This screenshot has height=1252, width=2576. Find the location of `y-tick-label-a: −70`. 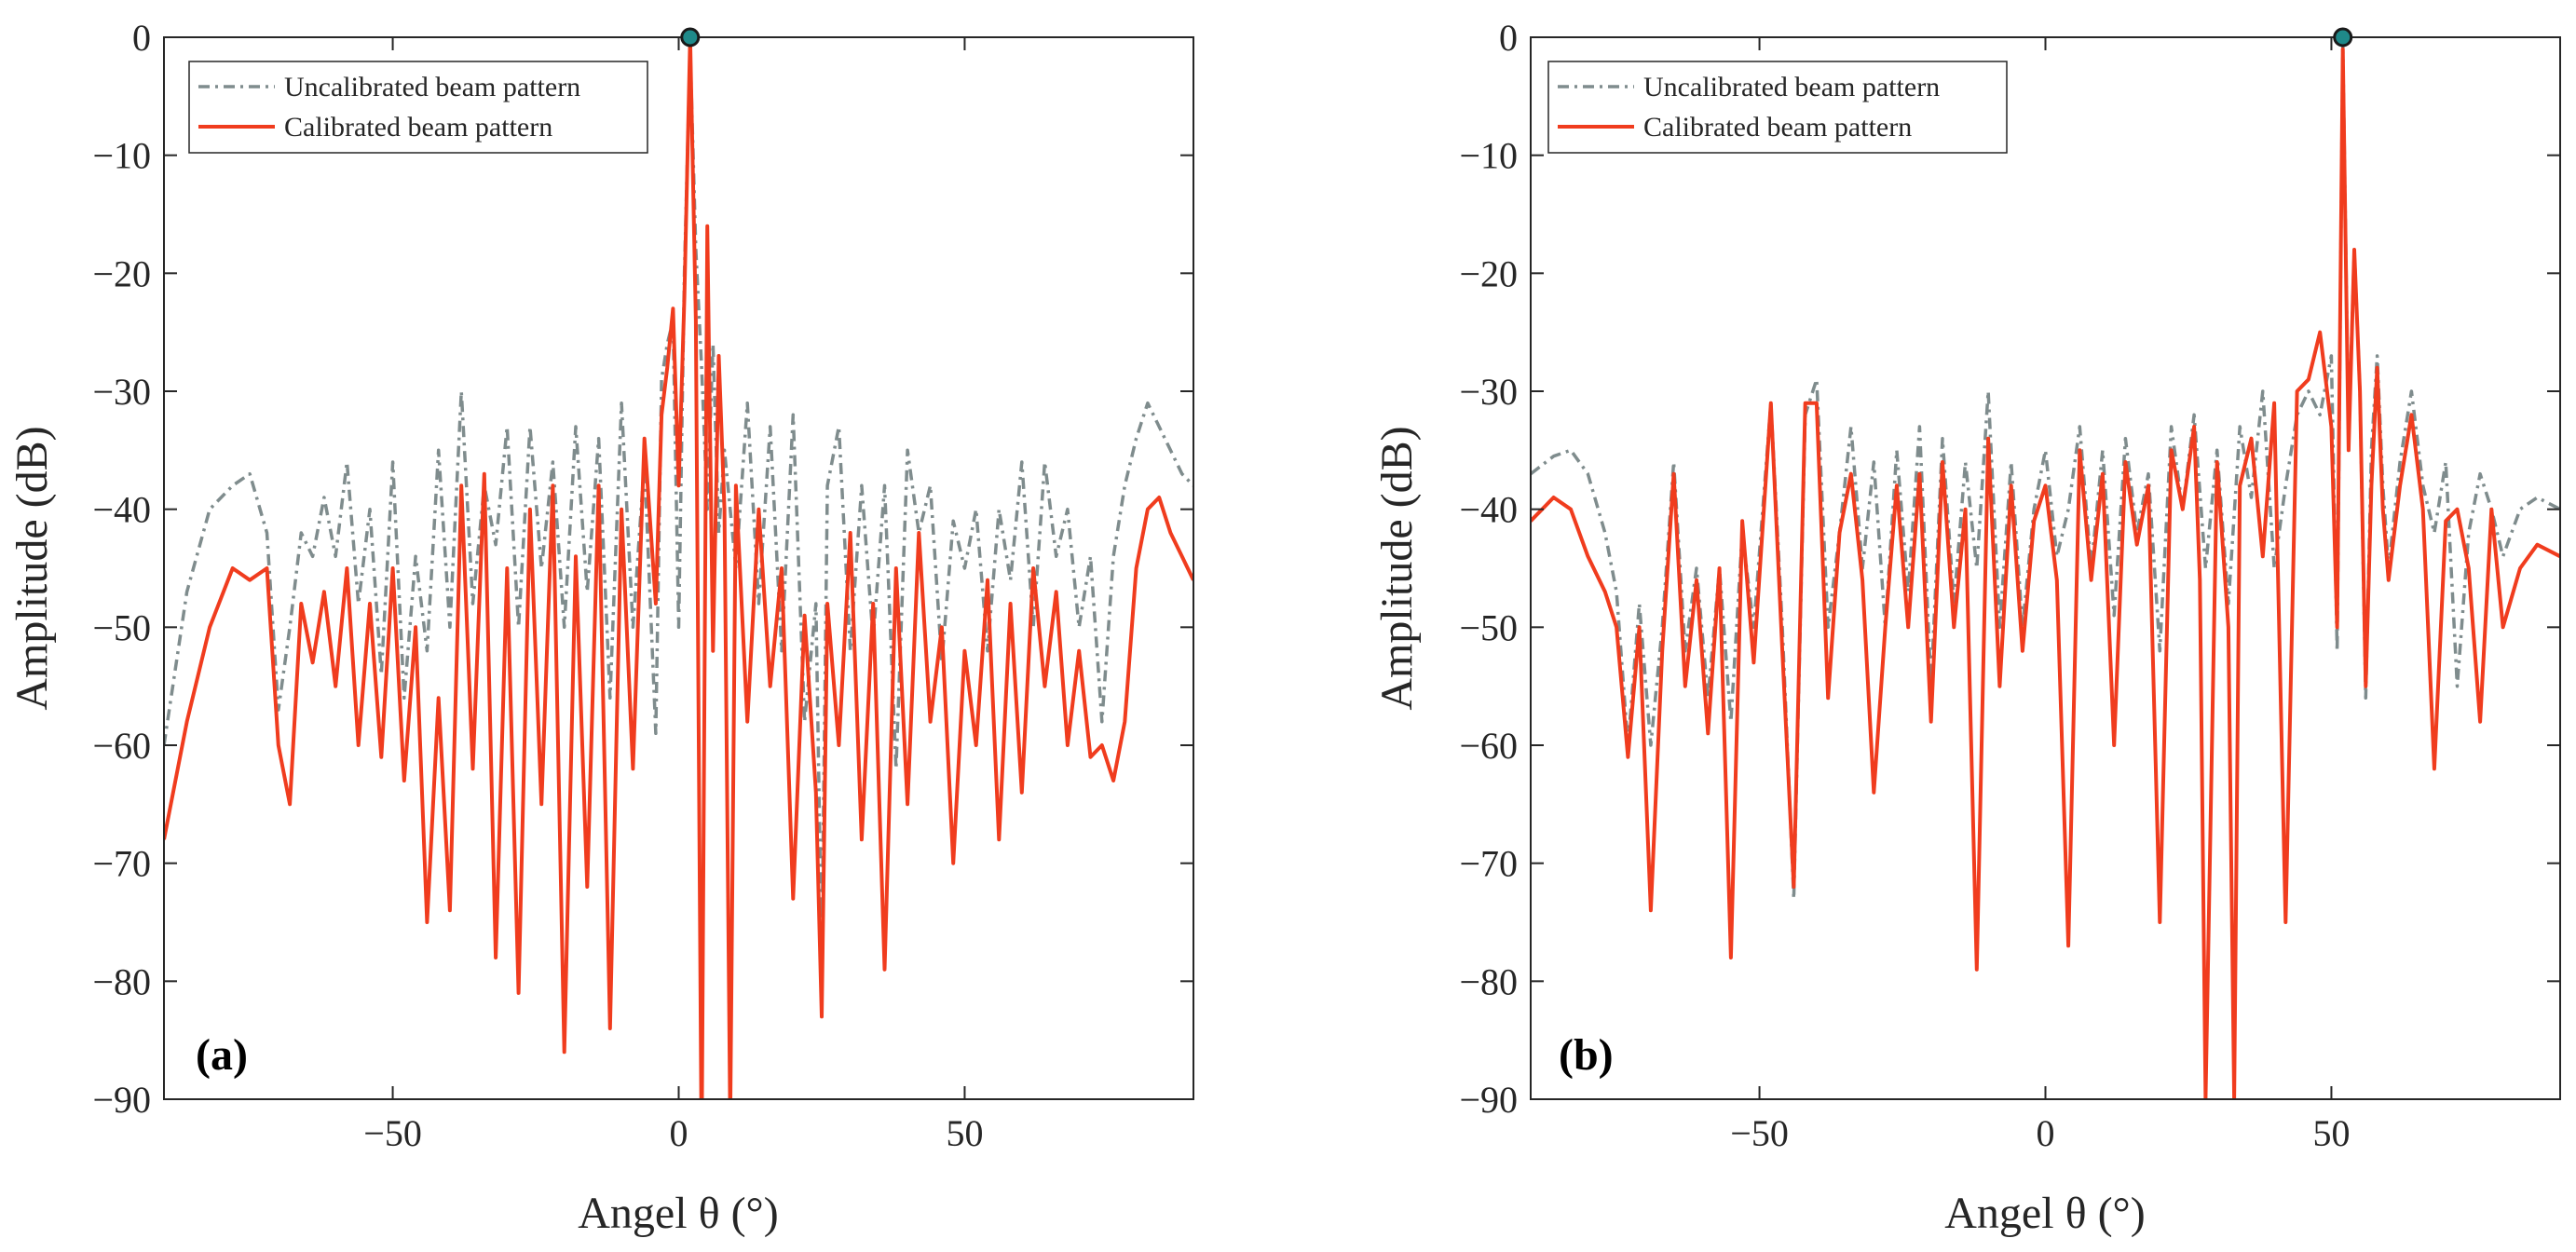

y-tick-label-a: −70 is located at coordinates (122, 864).